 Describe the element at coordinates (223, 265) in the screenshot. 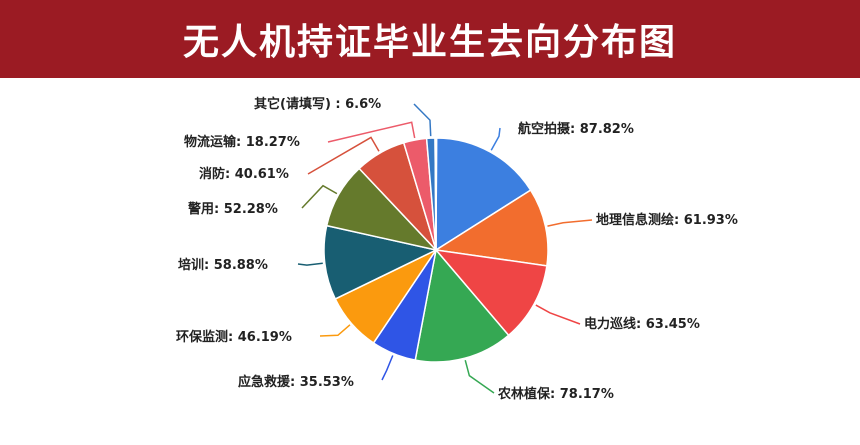

I see `data-label-7: 培训: 58.88%` at that location.